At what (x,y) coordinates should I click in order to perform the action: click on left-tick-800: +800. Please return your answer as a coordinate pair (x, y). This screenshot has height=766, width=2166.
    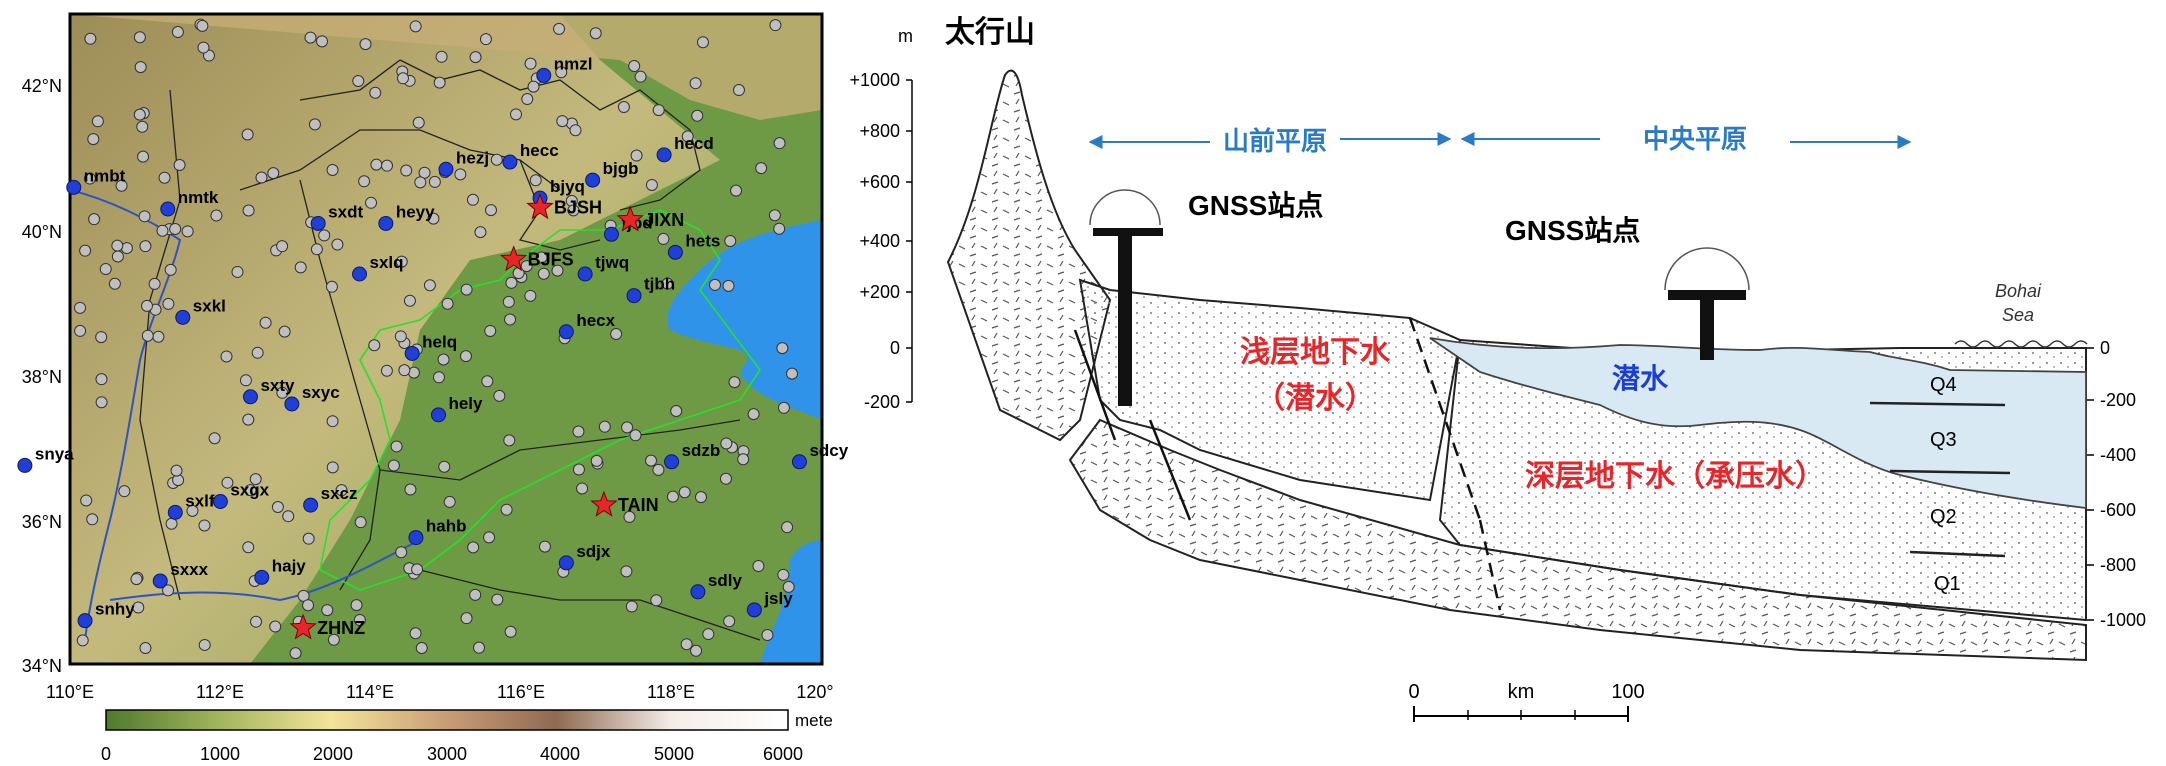
    Looking at the image, I should click on (879, 131).